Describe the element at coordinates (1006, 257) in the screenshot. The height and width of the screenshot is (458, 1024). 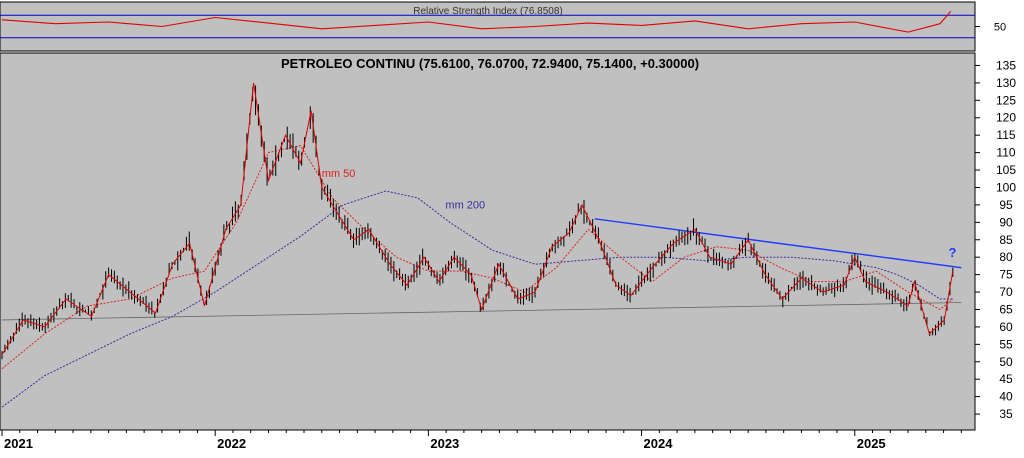
I see `y-tick-label: 80` at that location.